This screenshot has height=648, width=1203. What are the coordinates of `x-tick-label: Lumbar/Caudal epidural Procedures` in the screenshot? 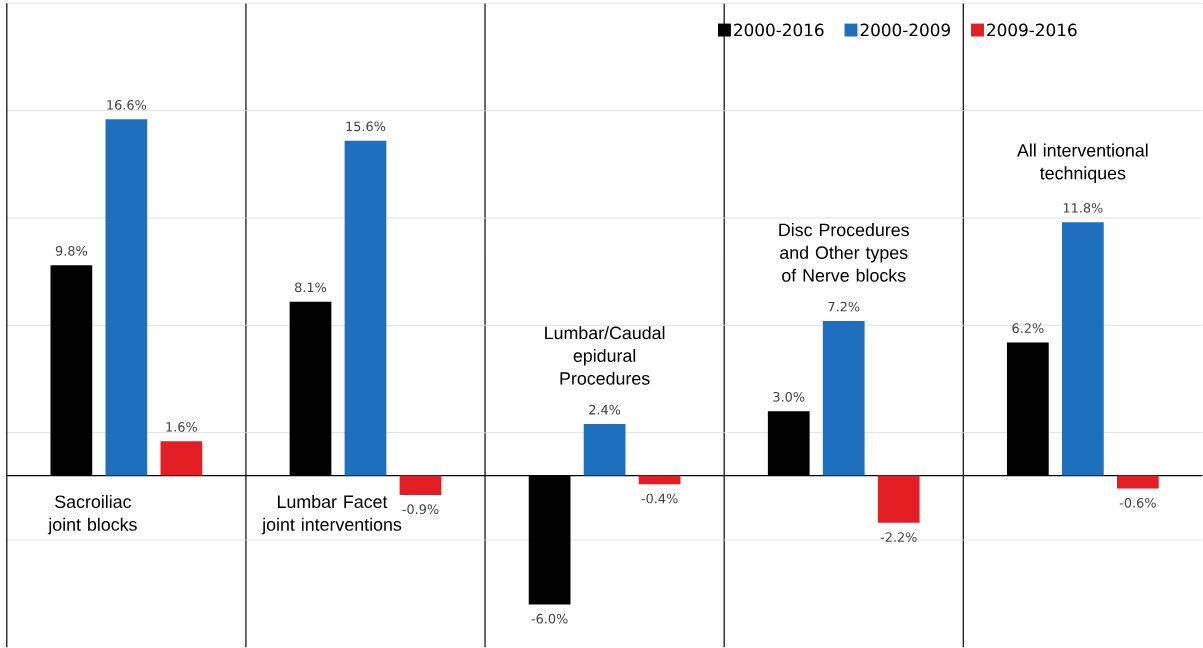 It's located at (605, 355).